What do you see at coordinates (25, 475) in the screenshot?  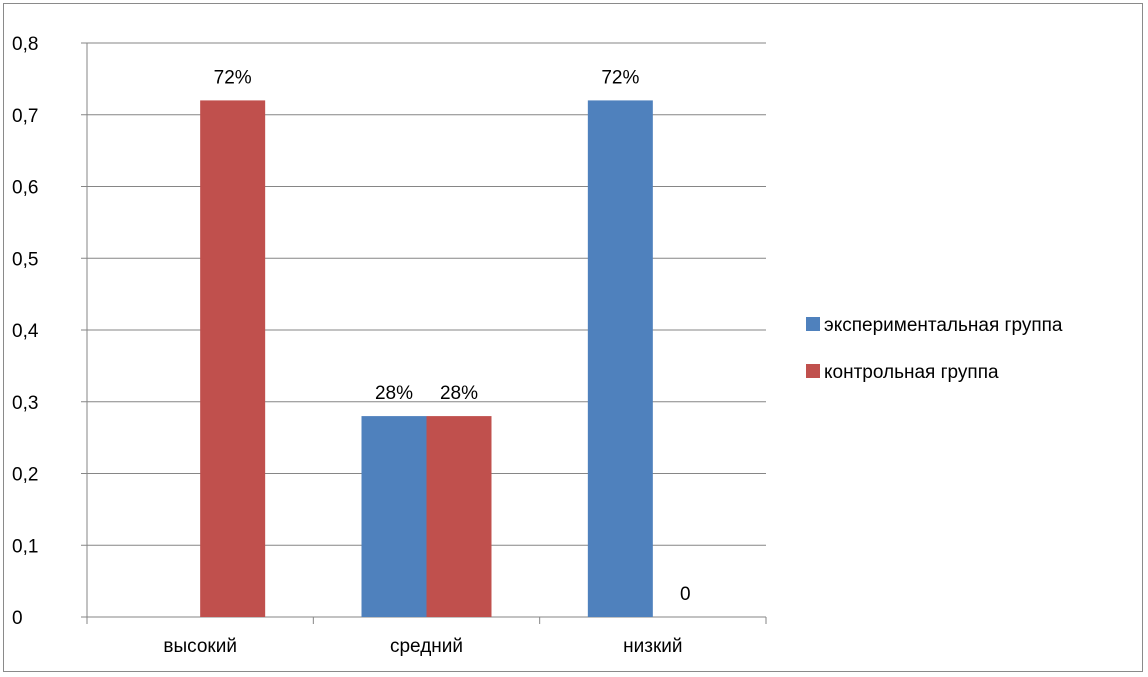 I see `y-tick-label: 0,2` at bounding box center [25, 475].